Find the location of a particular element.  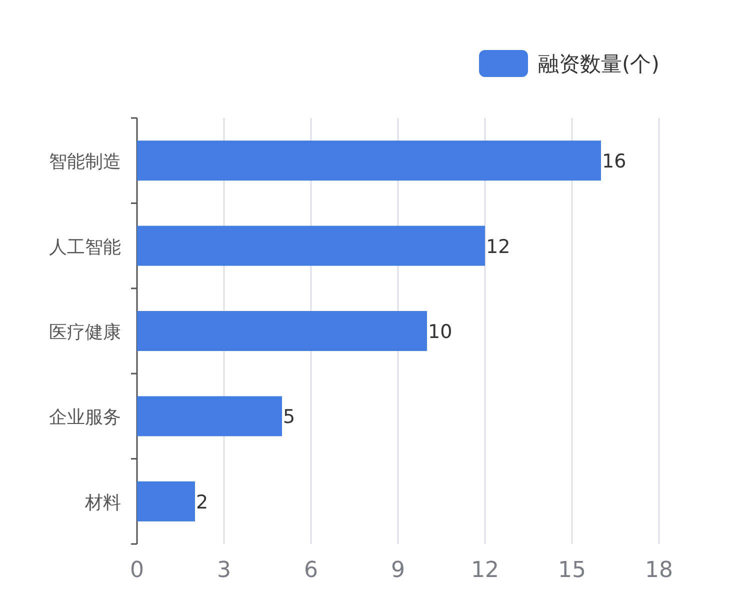

y-tick-label: 材料 is located at coordinates (102, 503).